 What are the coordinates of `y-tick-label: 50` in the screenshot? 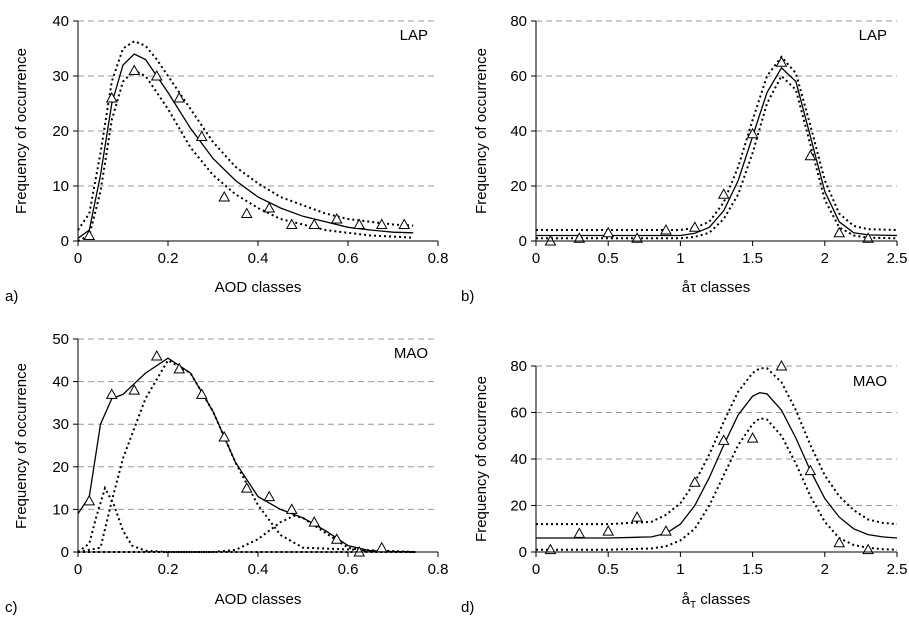 It's located at (60, 339).